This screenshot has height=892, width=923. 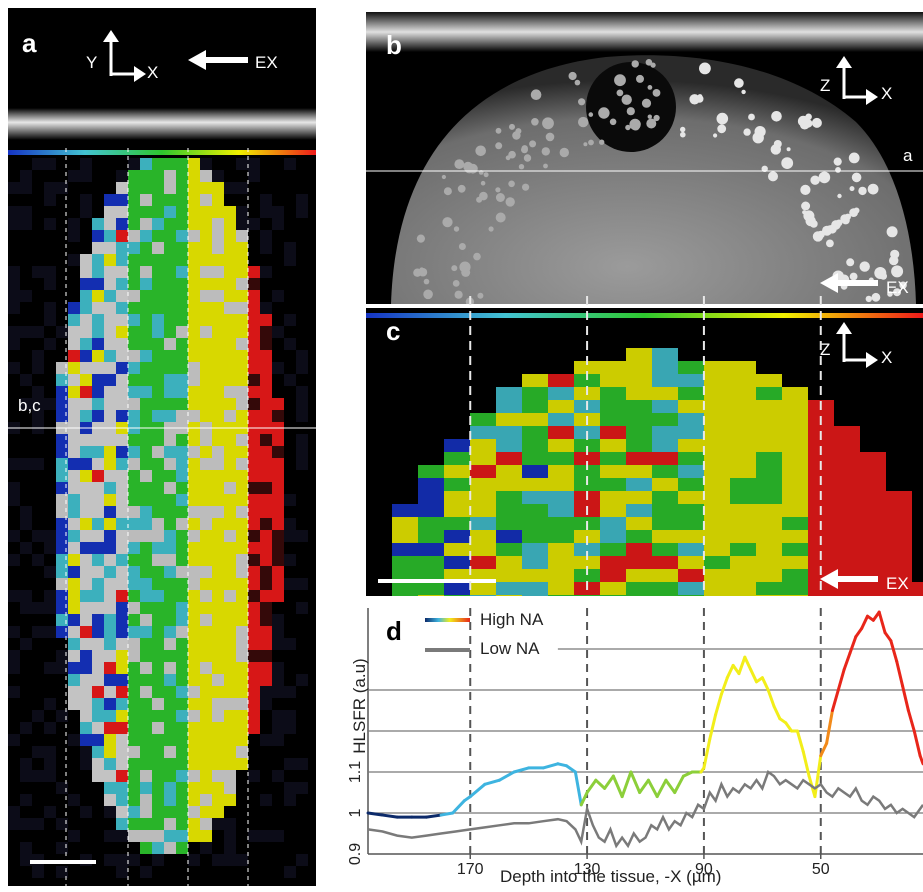 I want to click on panel-label-d: d, so click(x=394, y=631).